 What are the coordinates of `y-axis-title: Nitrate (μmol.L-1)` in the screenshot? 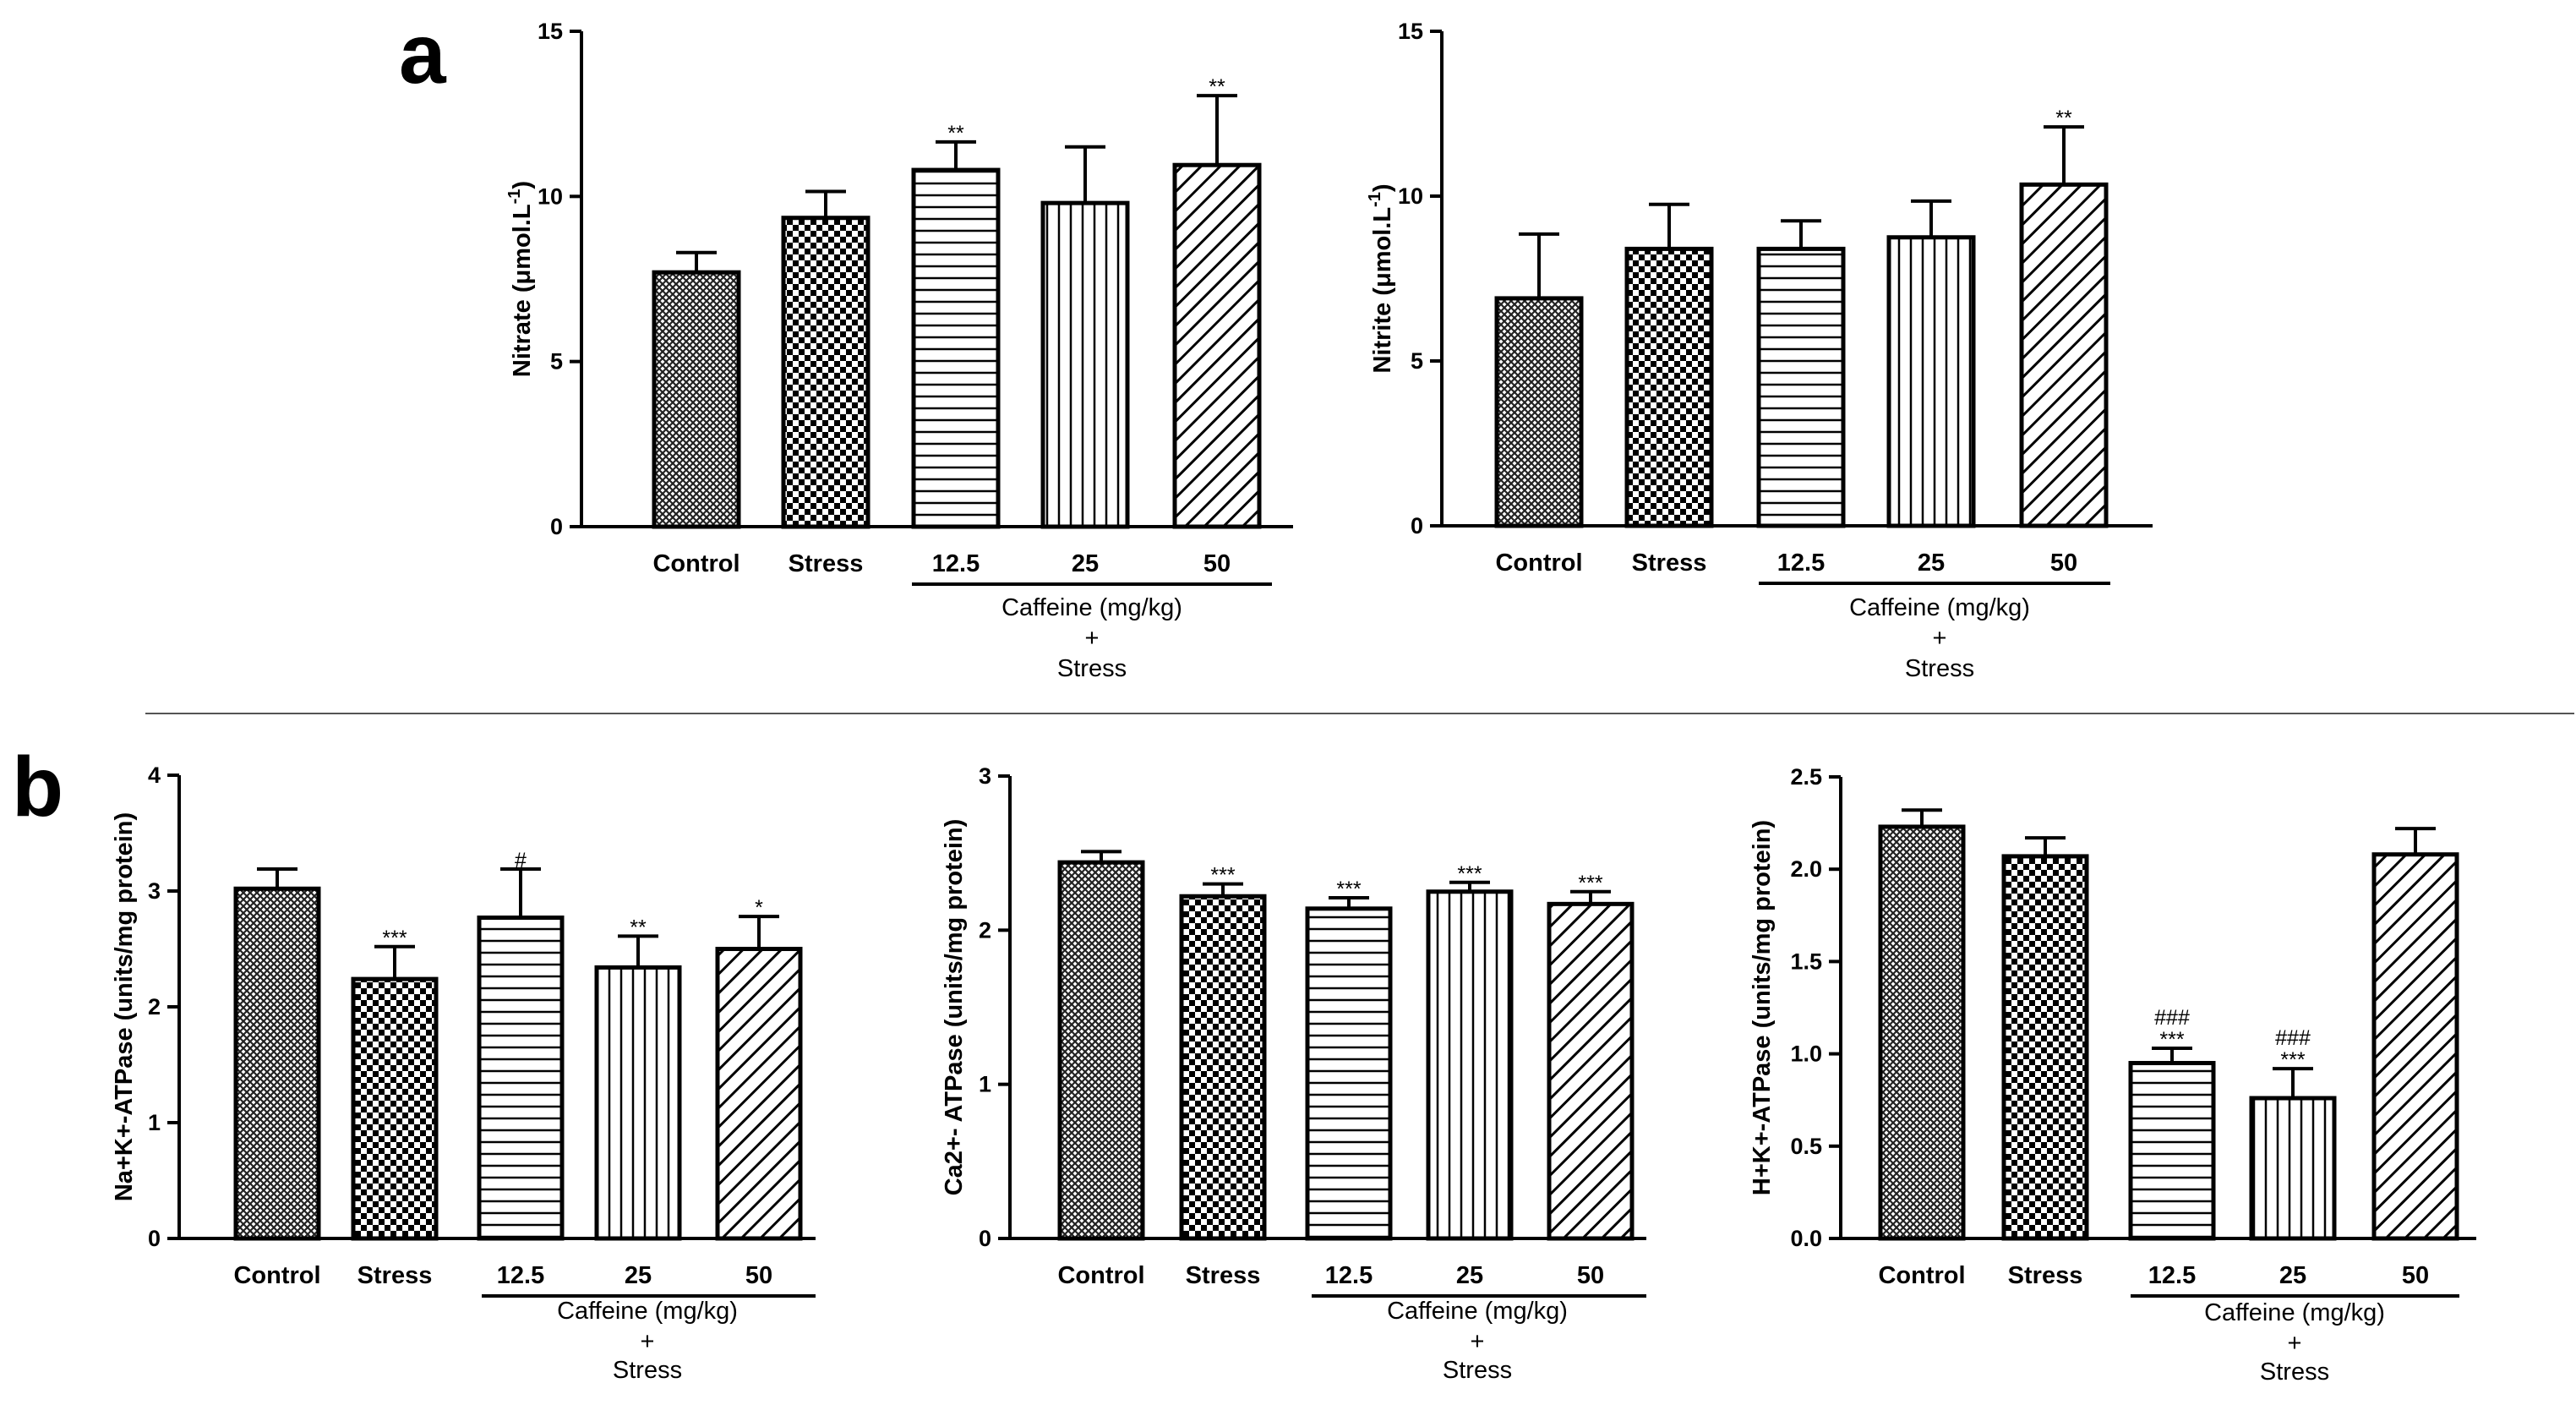 It's located at (520, 279).